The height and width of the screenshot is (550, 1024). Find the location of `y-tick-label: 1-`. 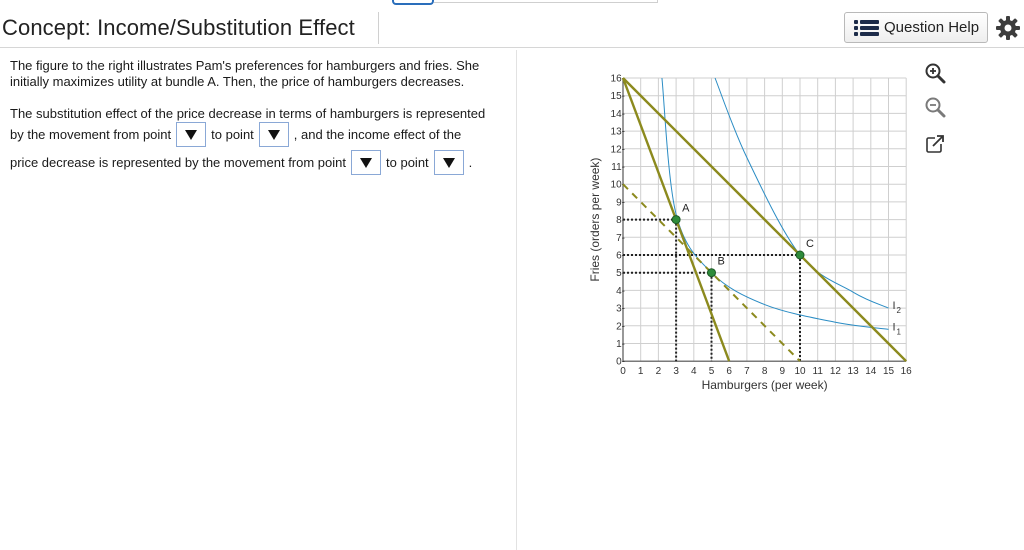

y-tick-label: 1- is located at coordinates (620, 344).